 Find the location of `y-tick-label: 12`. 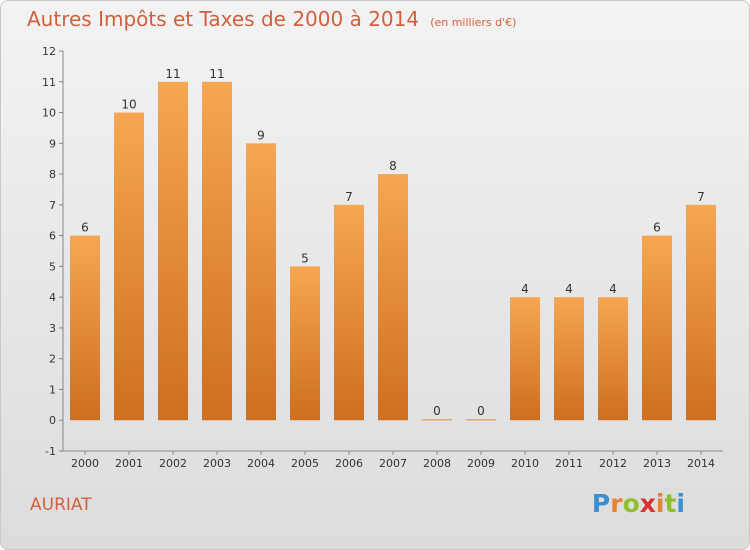

y-tick-label: 12 is located at coordinates (49, 51).